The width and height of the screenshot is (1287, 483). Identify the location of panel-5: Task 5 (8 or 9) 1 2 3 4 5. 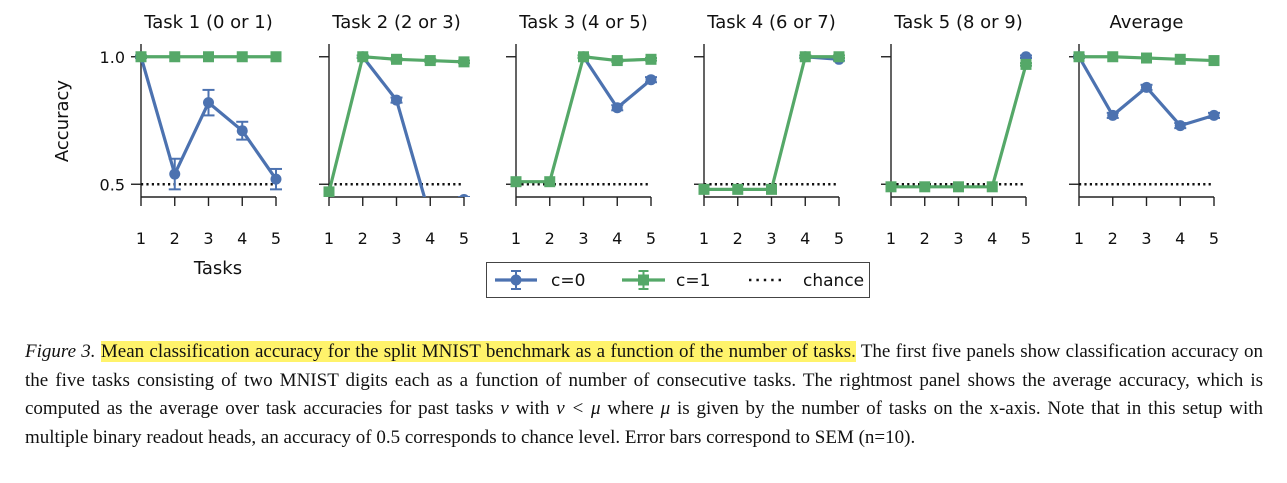
(956, 130).